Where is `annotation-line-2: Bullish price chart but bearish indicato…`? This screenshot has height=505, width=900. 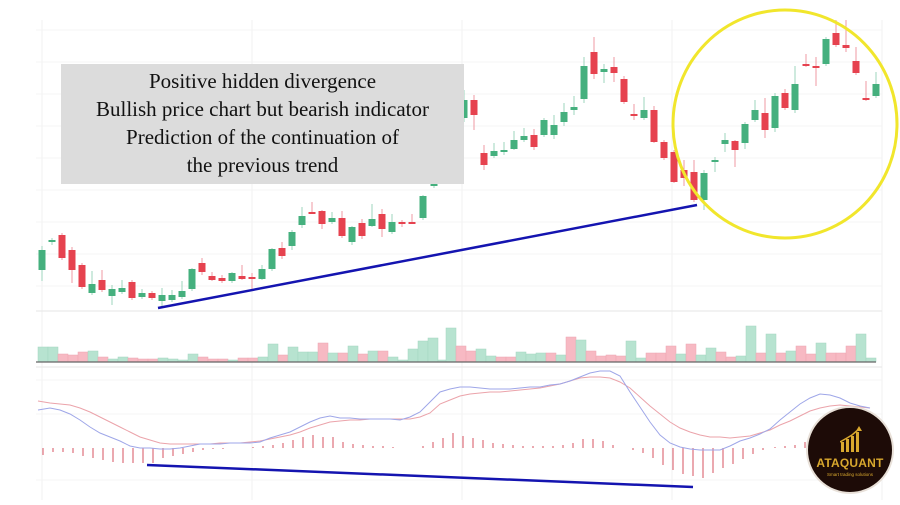 annotation-line-2: Bullish price chart but bearish indicato… is located at coordinates (262, 109).